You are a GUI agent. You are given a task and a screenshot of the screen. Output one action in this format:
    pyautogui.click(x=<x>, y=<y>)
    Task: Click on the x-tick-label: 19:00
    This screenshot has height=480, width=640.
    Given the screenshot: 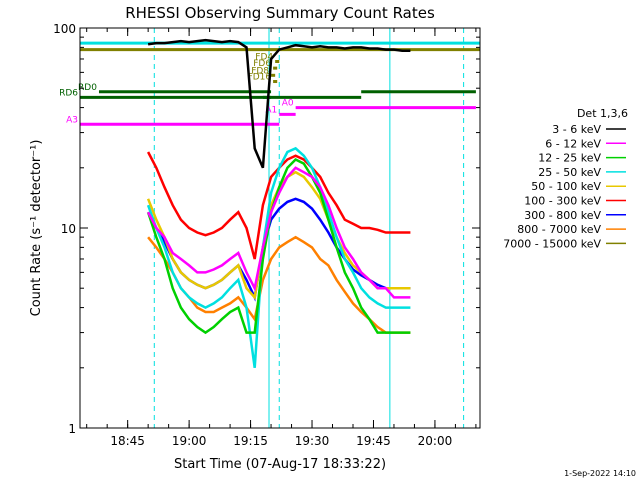 What is the action you would take?
    pyautogui.click(x=189, y=441)
    